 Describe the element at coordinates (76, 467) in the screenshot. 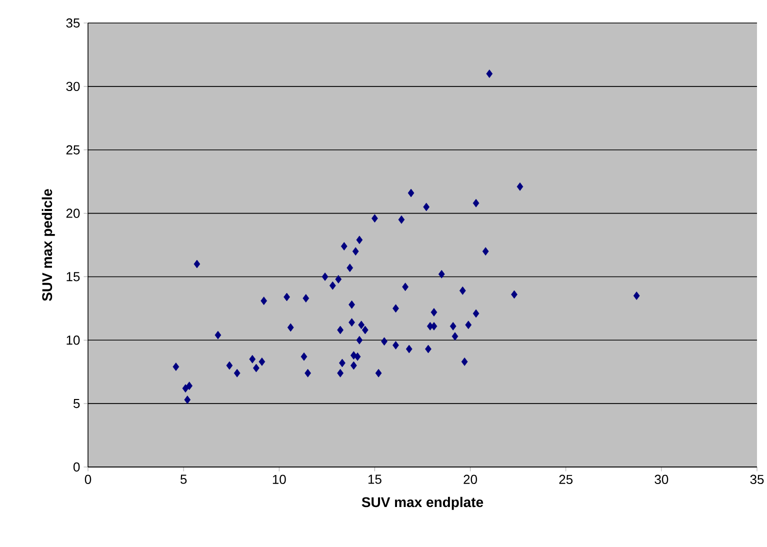

I see `y-tick-label: 0` at that location.